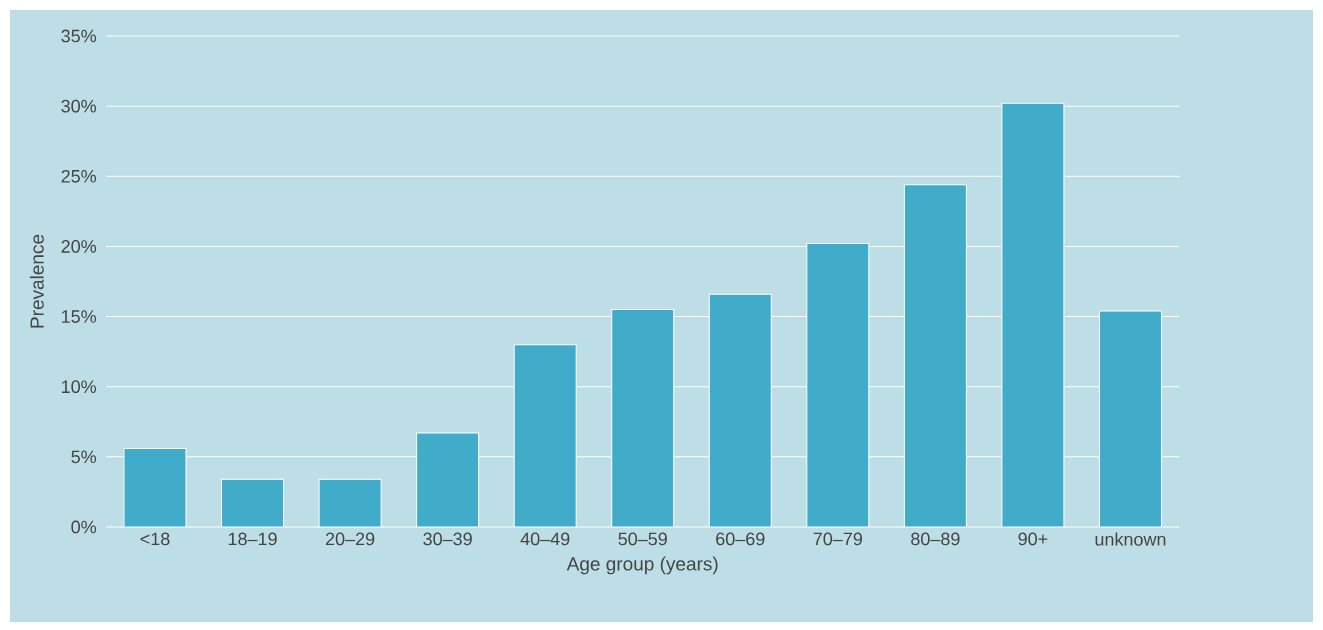 The image size is (1323, 630). What do you see at coordinates (1130, 539) in the screenshot?
I see `x-tick-label: unknown` at bounding box center [1130, 539].